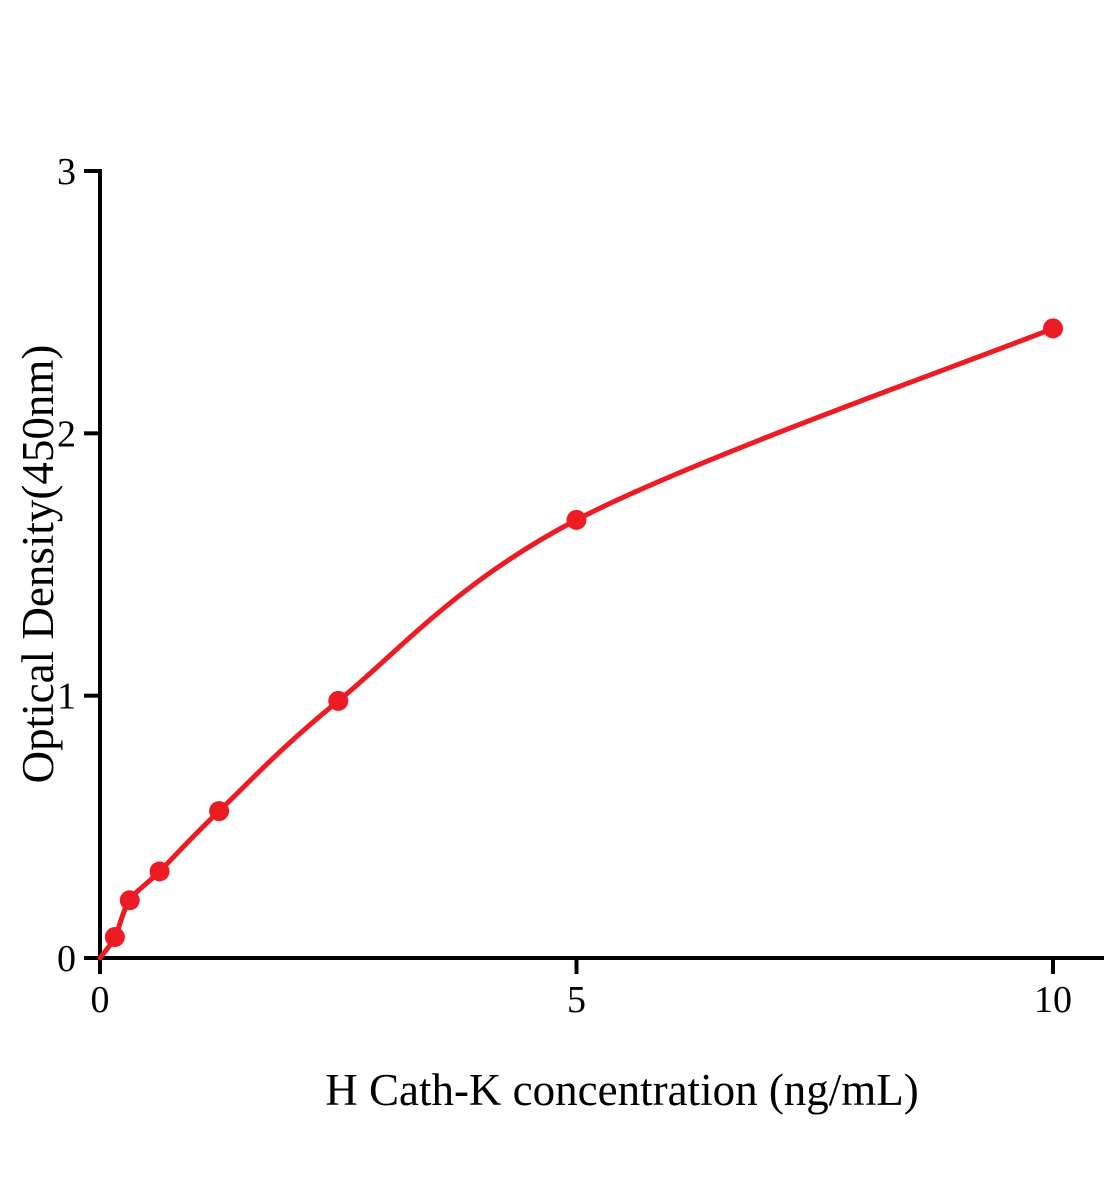 Image resolution: width=1104 pixels, height=1200 pixels. Describe the element at coordinates (38, 564) in the screenshot. I see `y-axis-title: Optical Density(450nm)` at that location.